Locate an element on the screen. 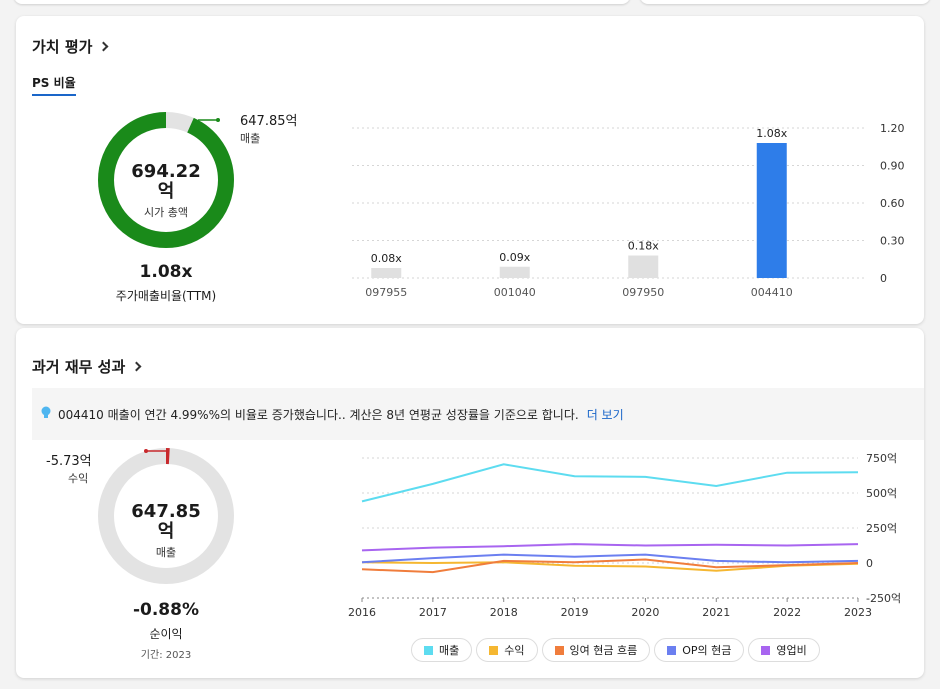  revenue-value: 647.85억 is located at coordinates (269, 121).